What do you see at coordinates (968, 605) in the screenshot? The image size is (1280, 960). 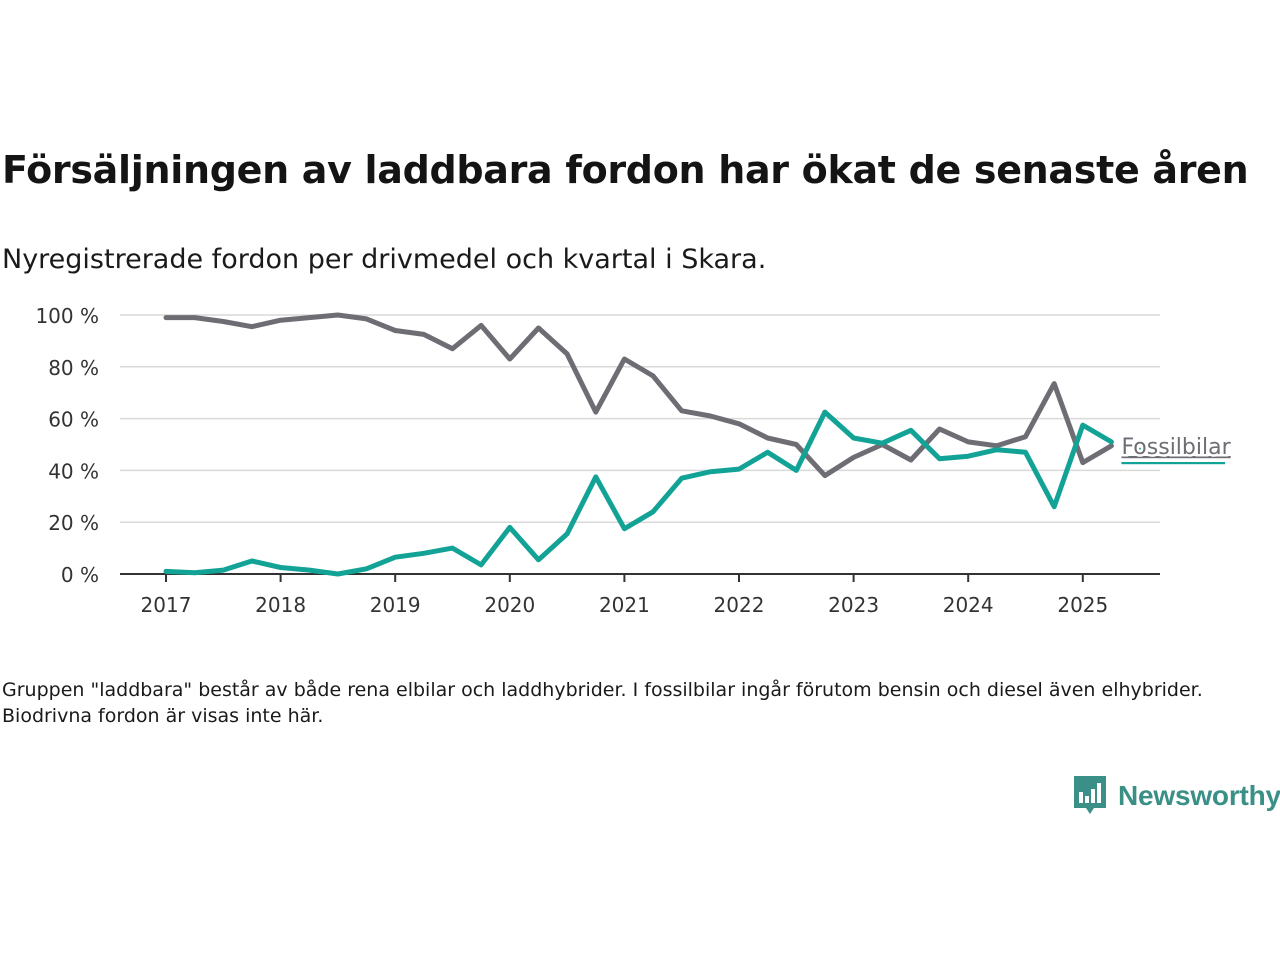 I see `x-tick-label: 2024` at bounding box center [968, 605].